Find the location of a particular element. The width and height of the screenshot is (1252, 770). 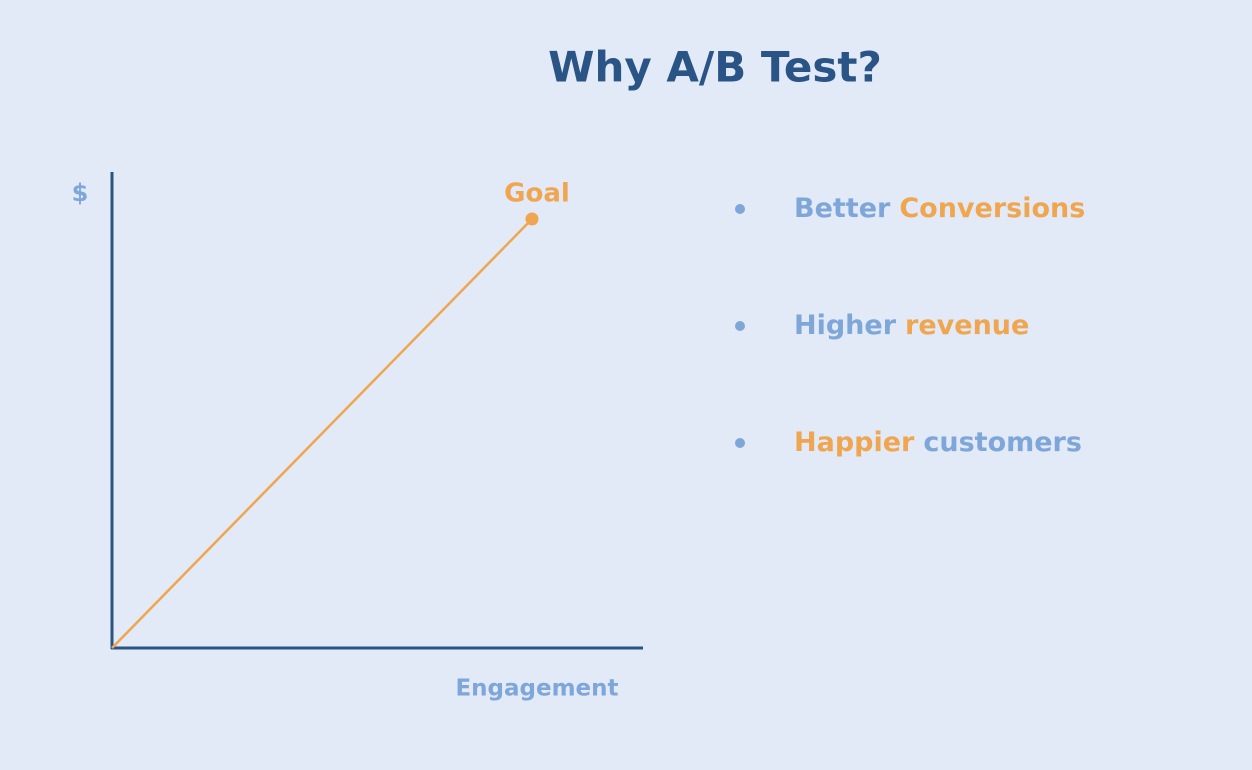

x-axis-label: Engagement is located at coordinates (536, 689).